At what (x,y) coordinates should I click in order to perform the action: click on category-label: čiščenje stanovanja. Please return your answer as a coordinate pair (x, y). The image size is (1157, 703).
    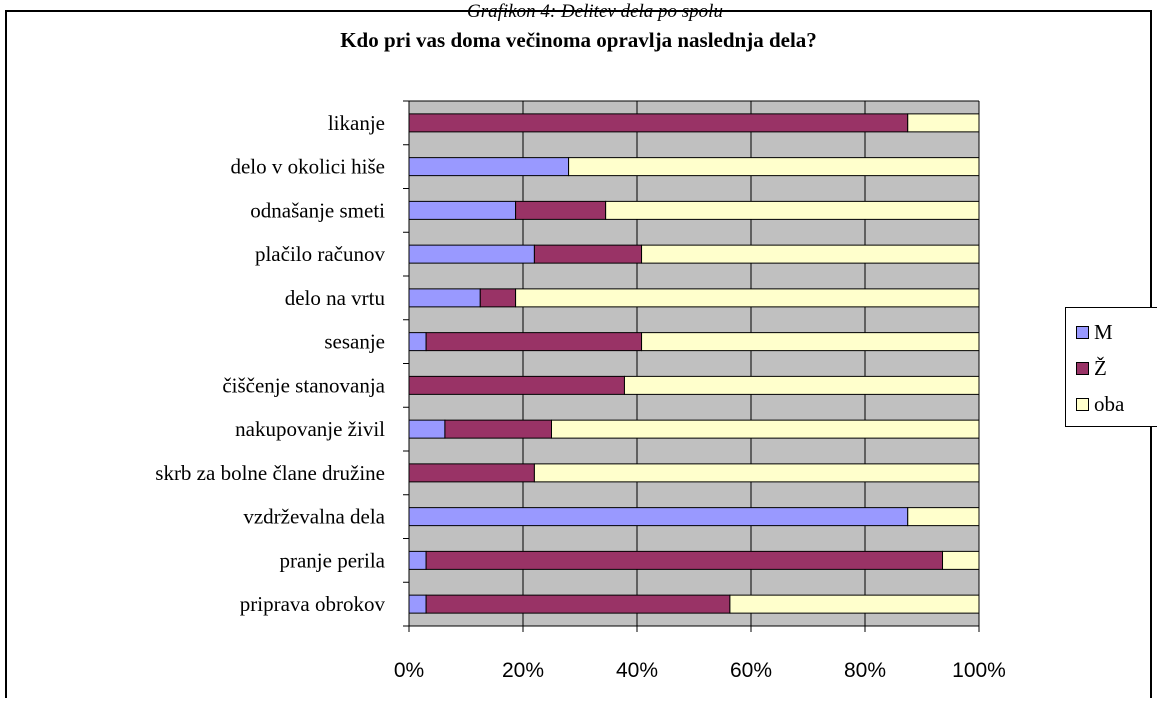
    Looking at the image, I should click on (303, 385).